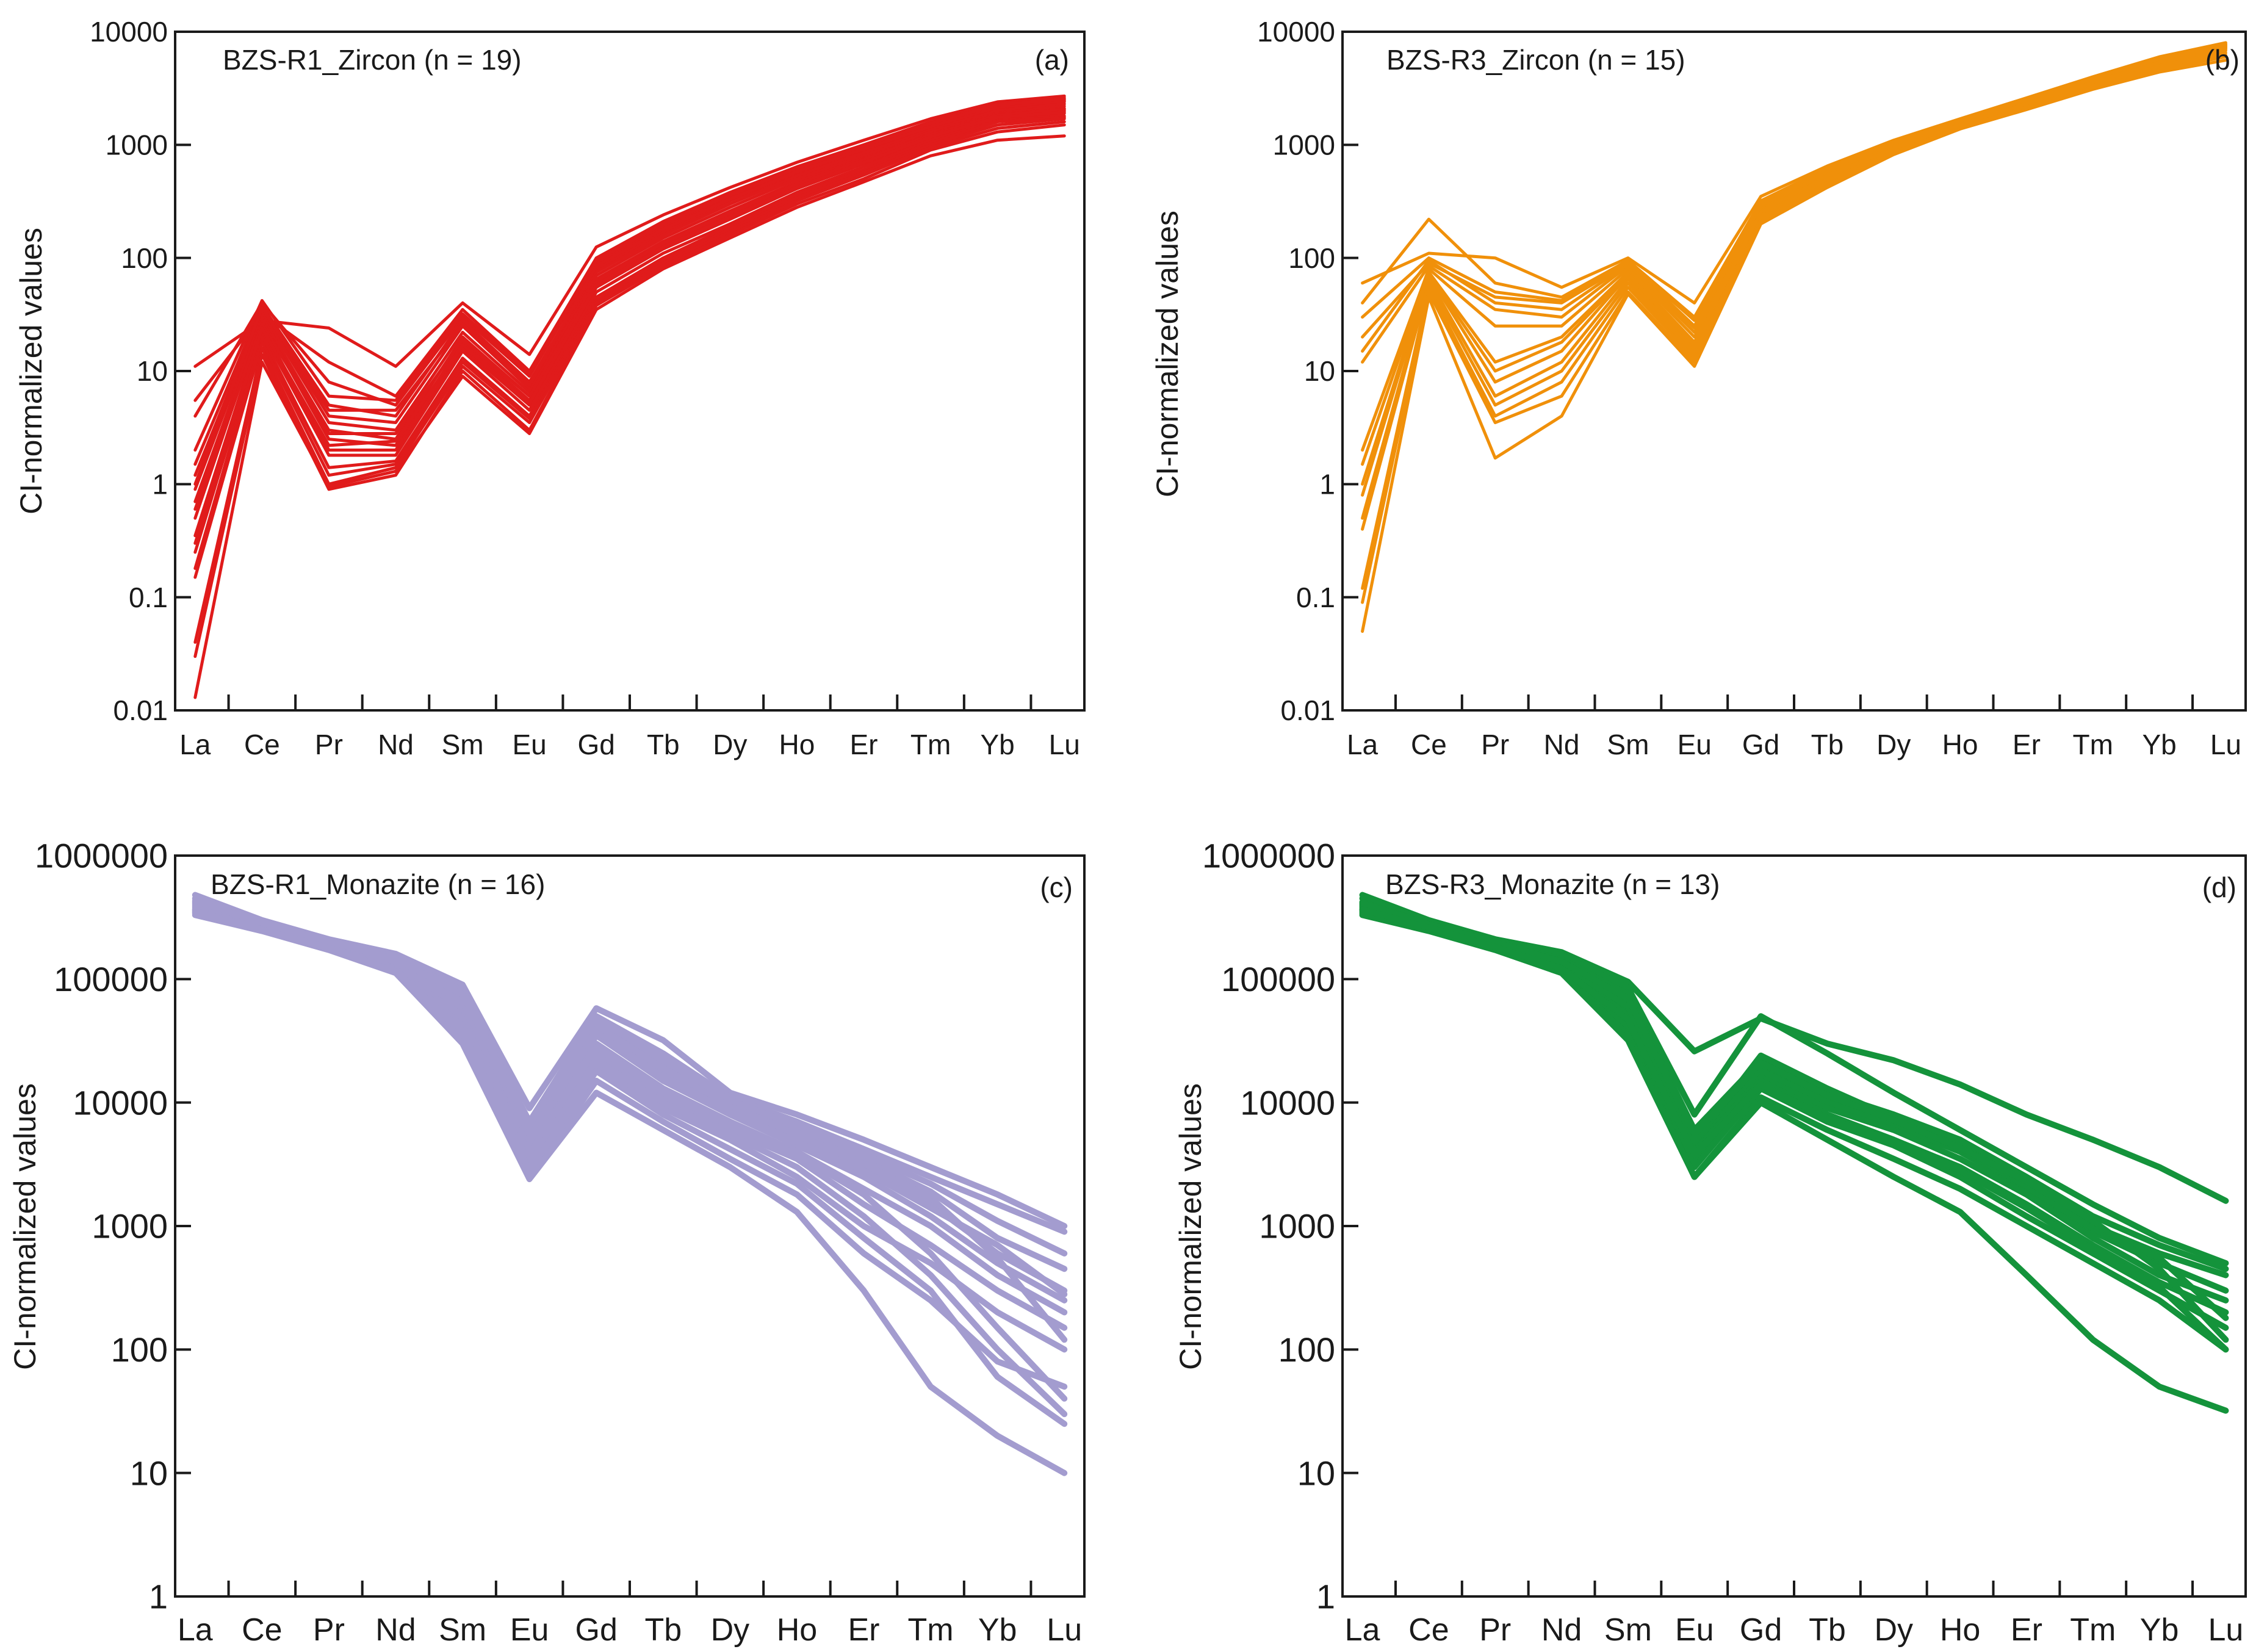 This screenshot has height=1652, width=2267. Describe the element at coordinates (111, 979) in the screenshot. I see `y-tick-label: 100000` at that location.